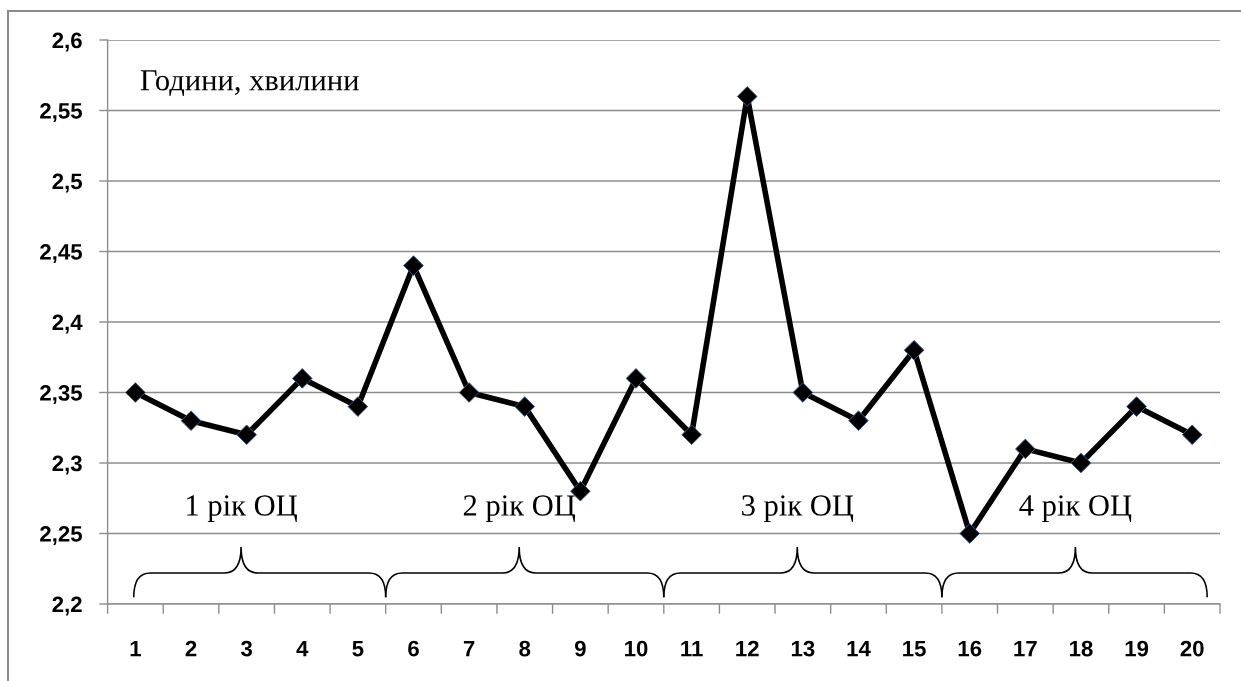 This screenshot has height=681, width=1241. I want to click on x-tick-label: 4, so click(302, 648).